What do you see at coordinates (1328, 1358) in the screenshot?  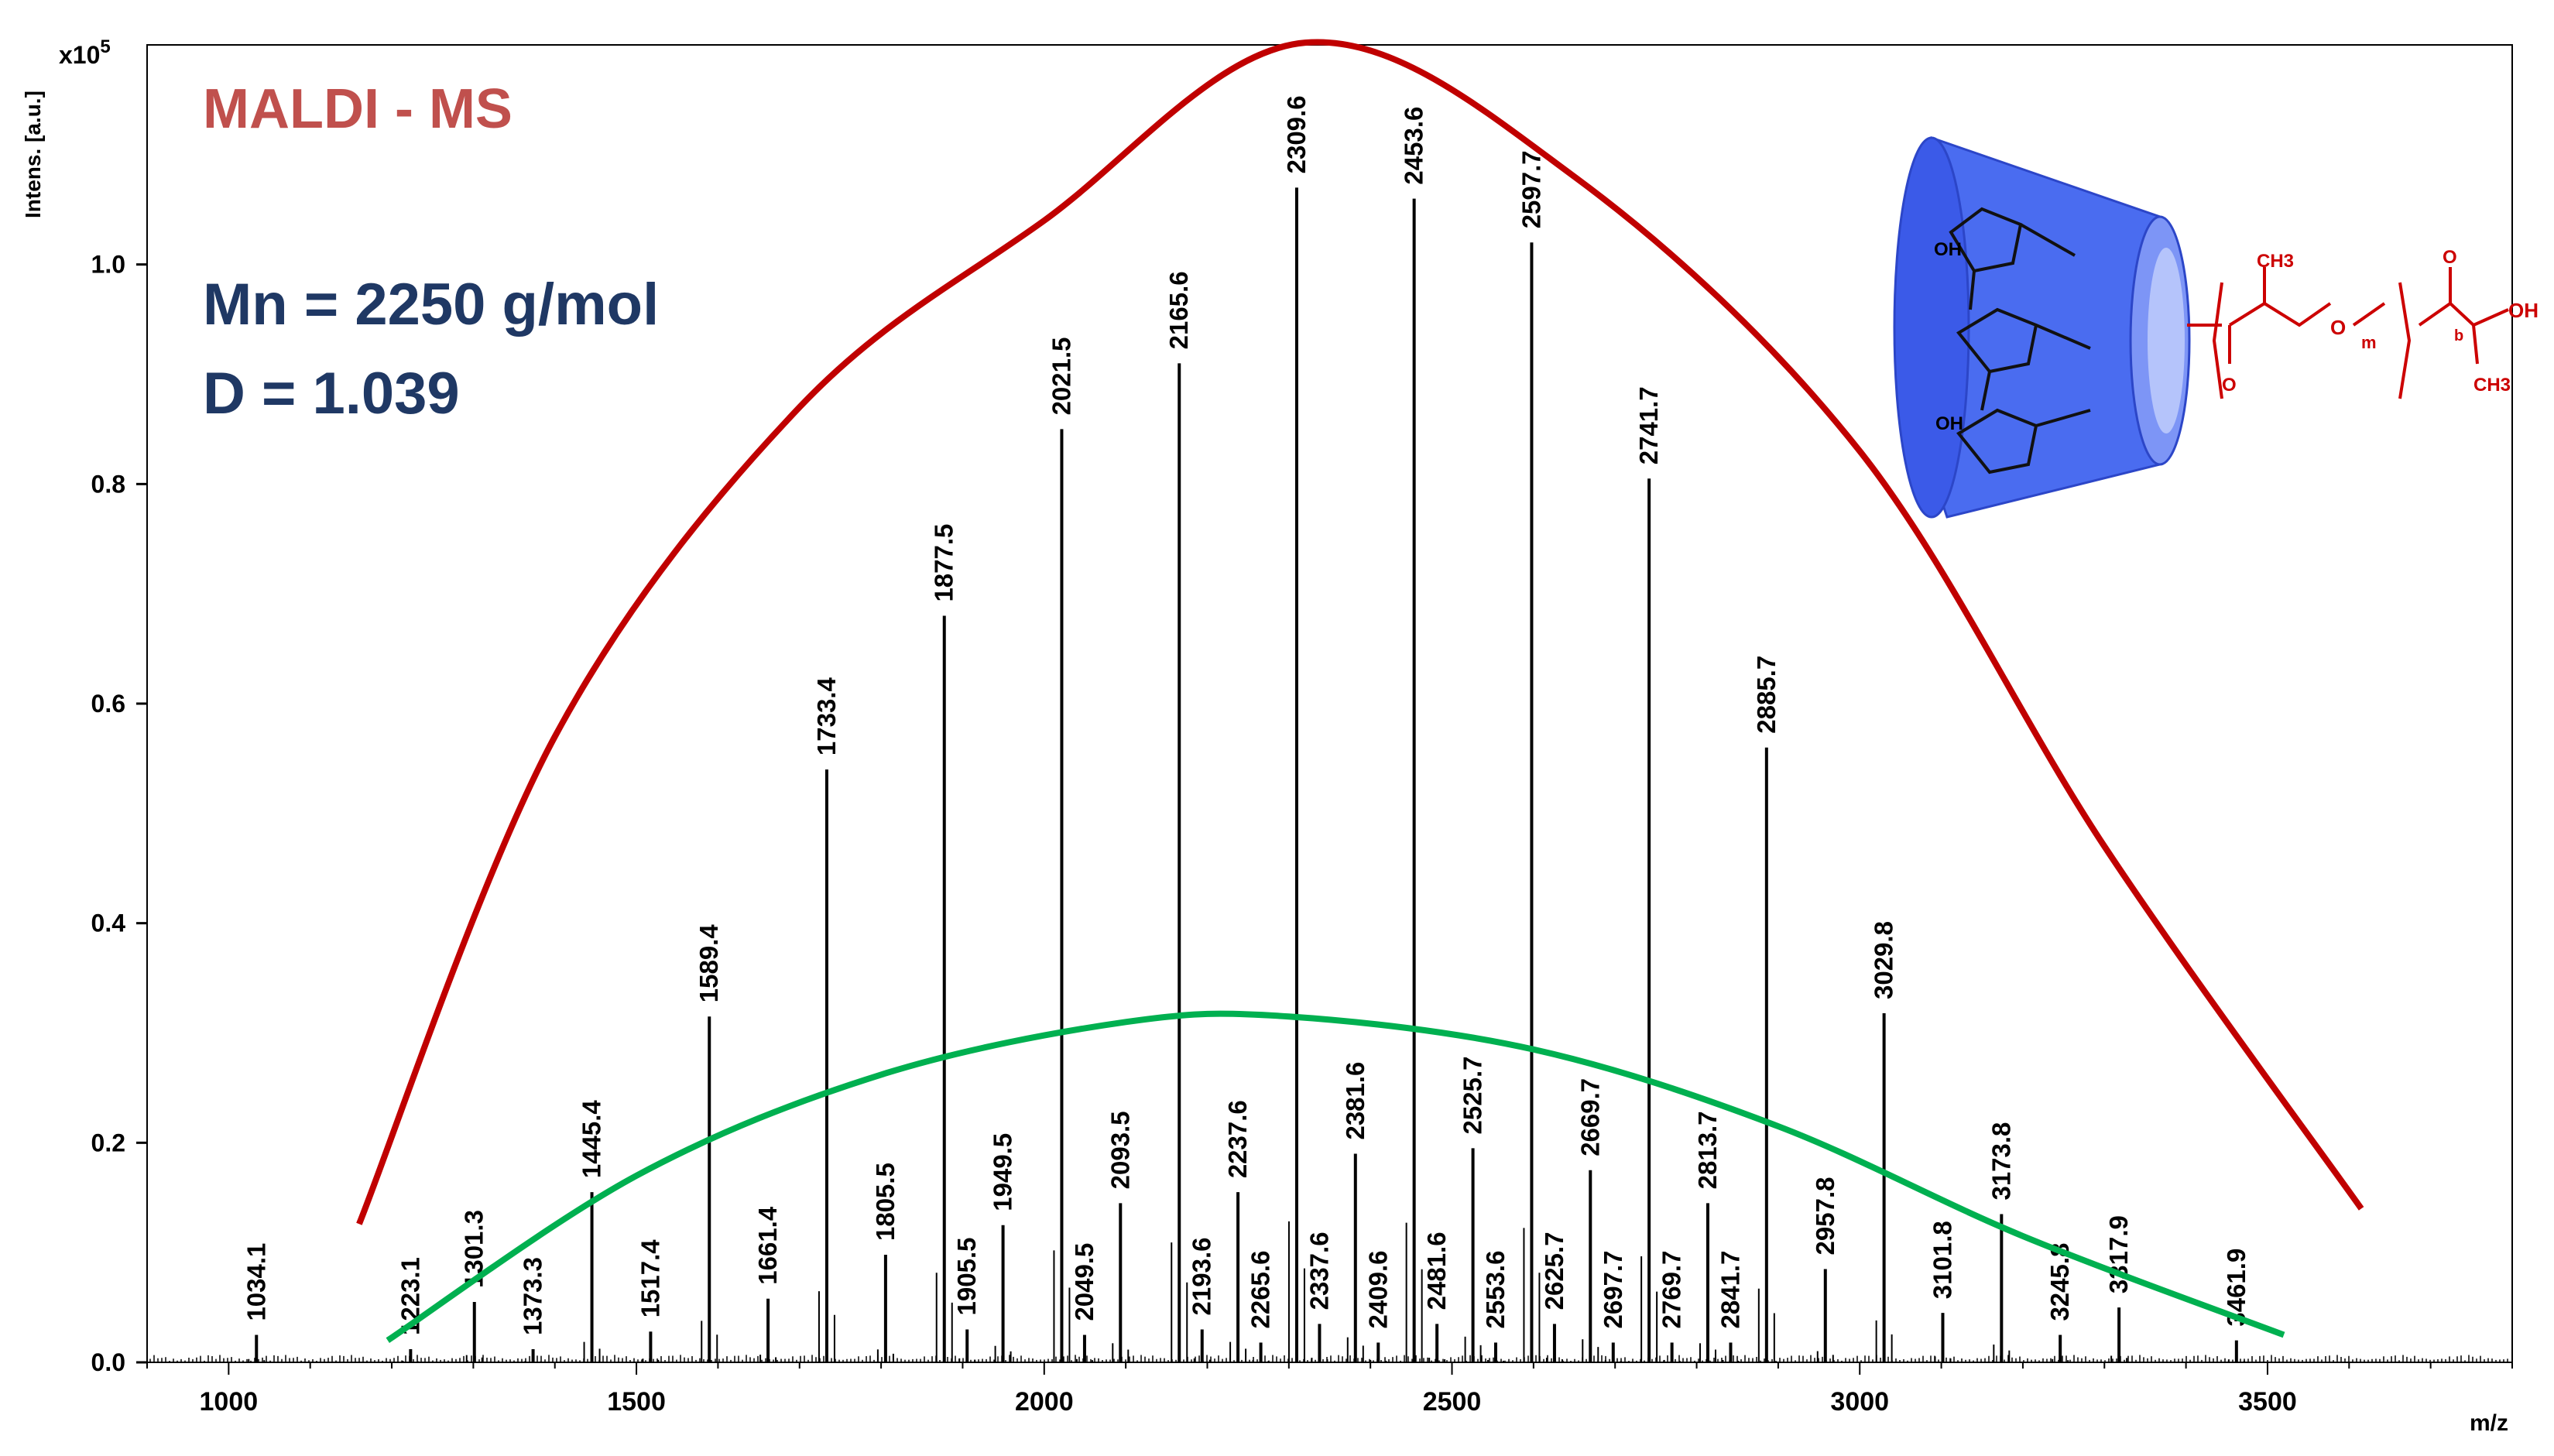 I see `baseline-noise` at bounding box center [1328, 1358].